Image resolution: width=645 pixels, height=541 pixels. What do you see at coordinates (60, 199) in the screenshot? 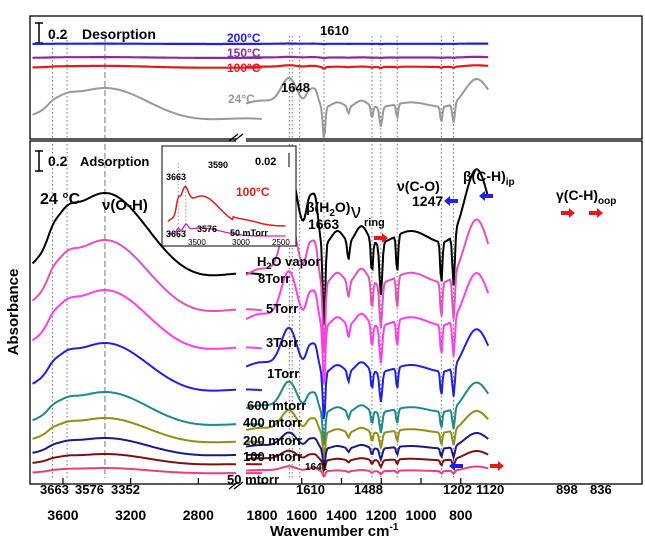
I see `temperature-label: 24 °C` at bounding box center [60, 199].